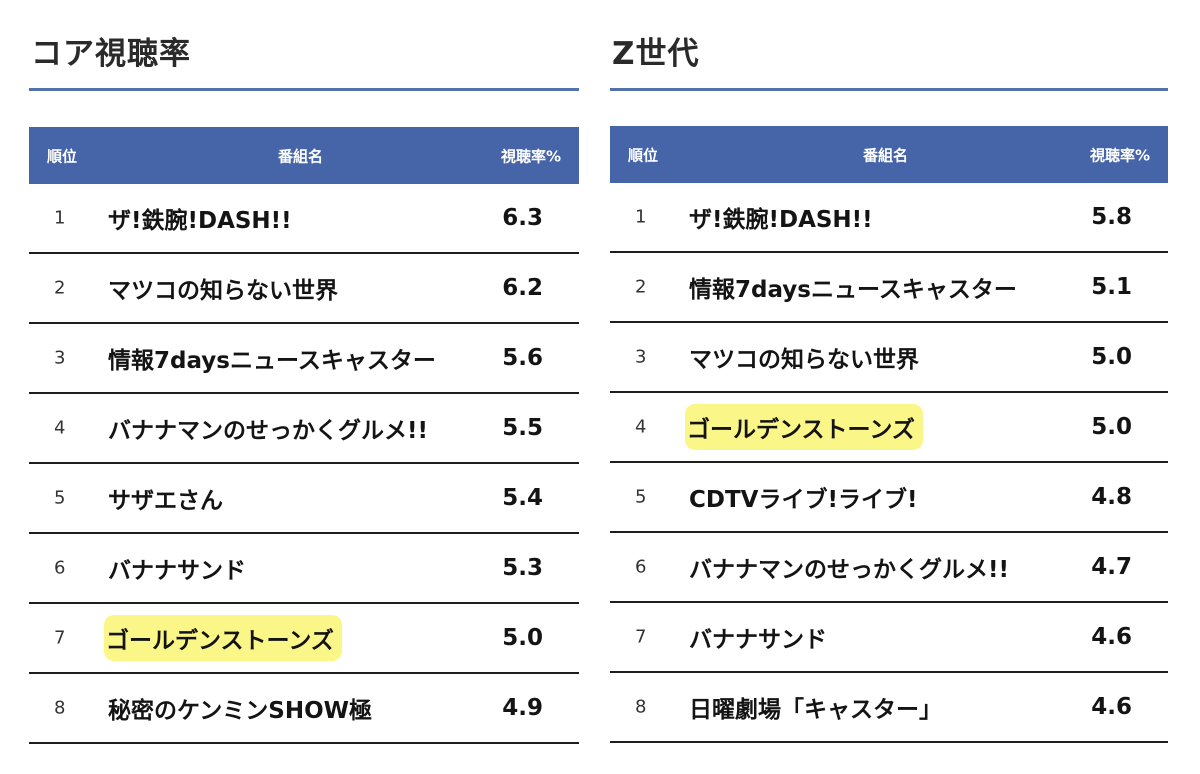 The height and width of the screenshot is (774, 1200). What do you see at coordinates (1111, 217) in the screenshot?
I see `rating-cell: 5.8` at bounding box center [1111, 217].